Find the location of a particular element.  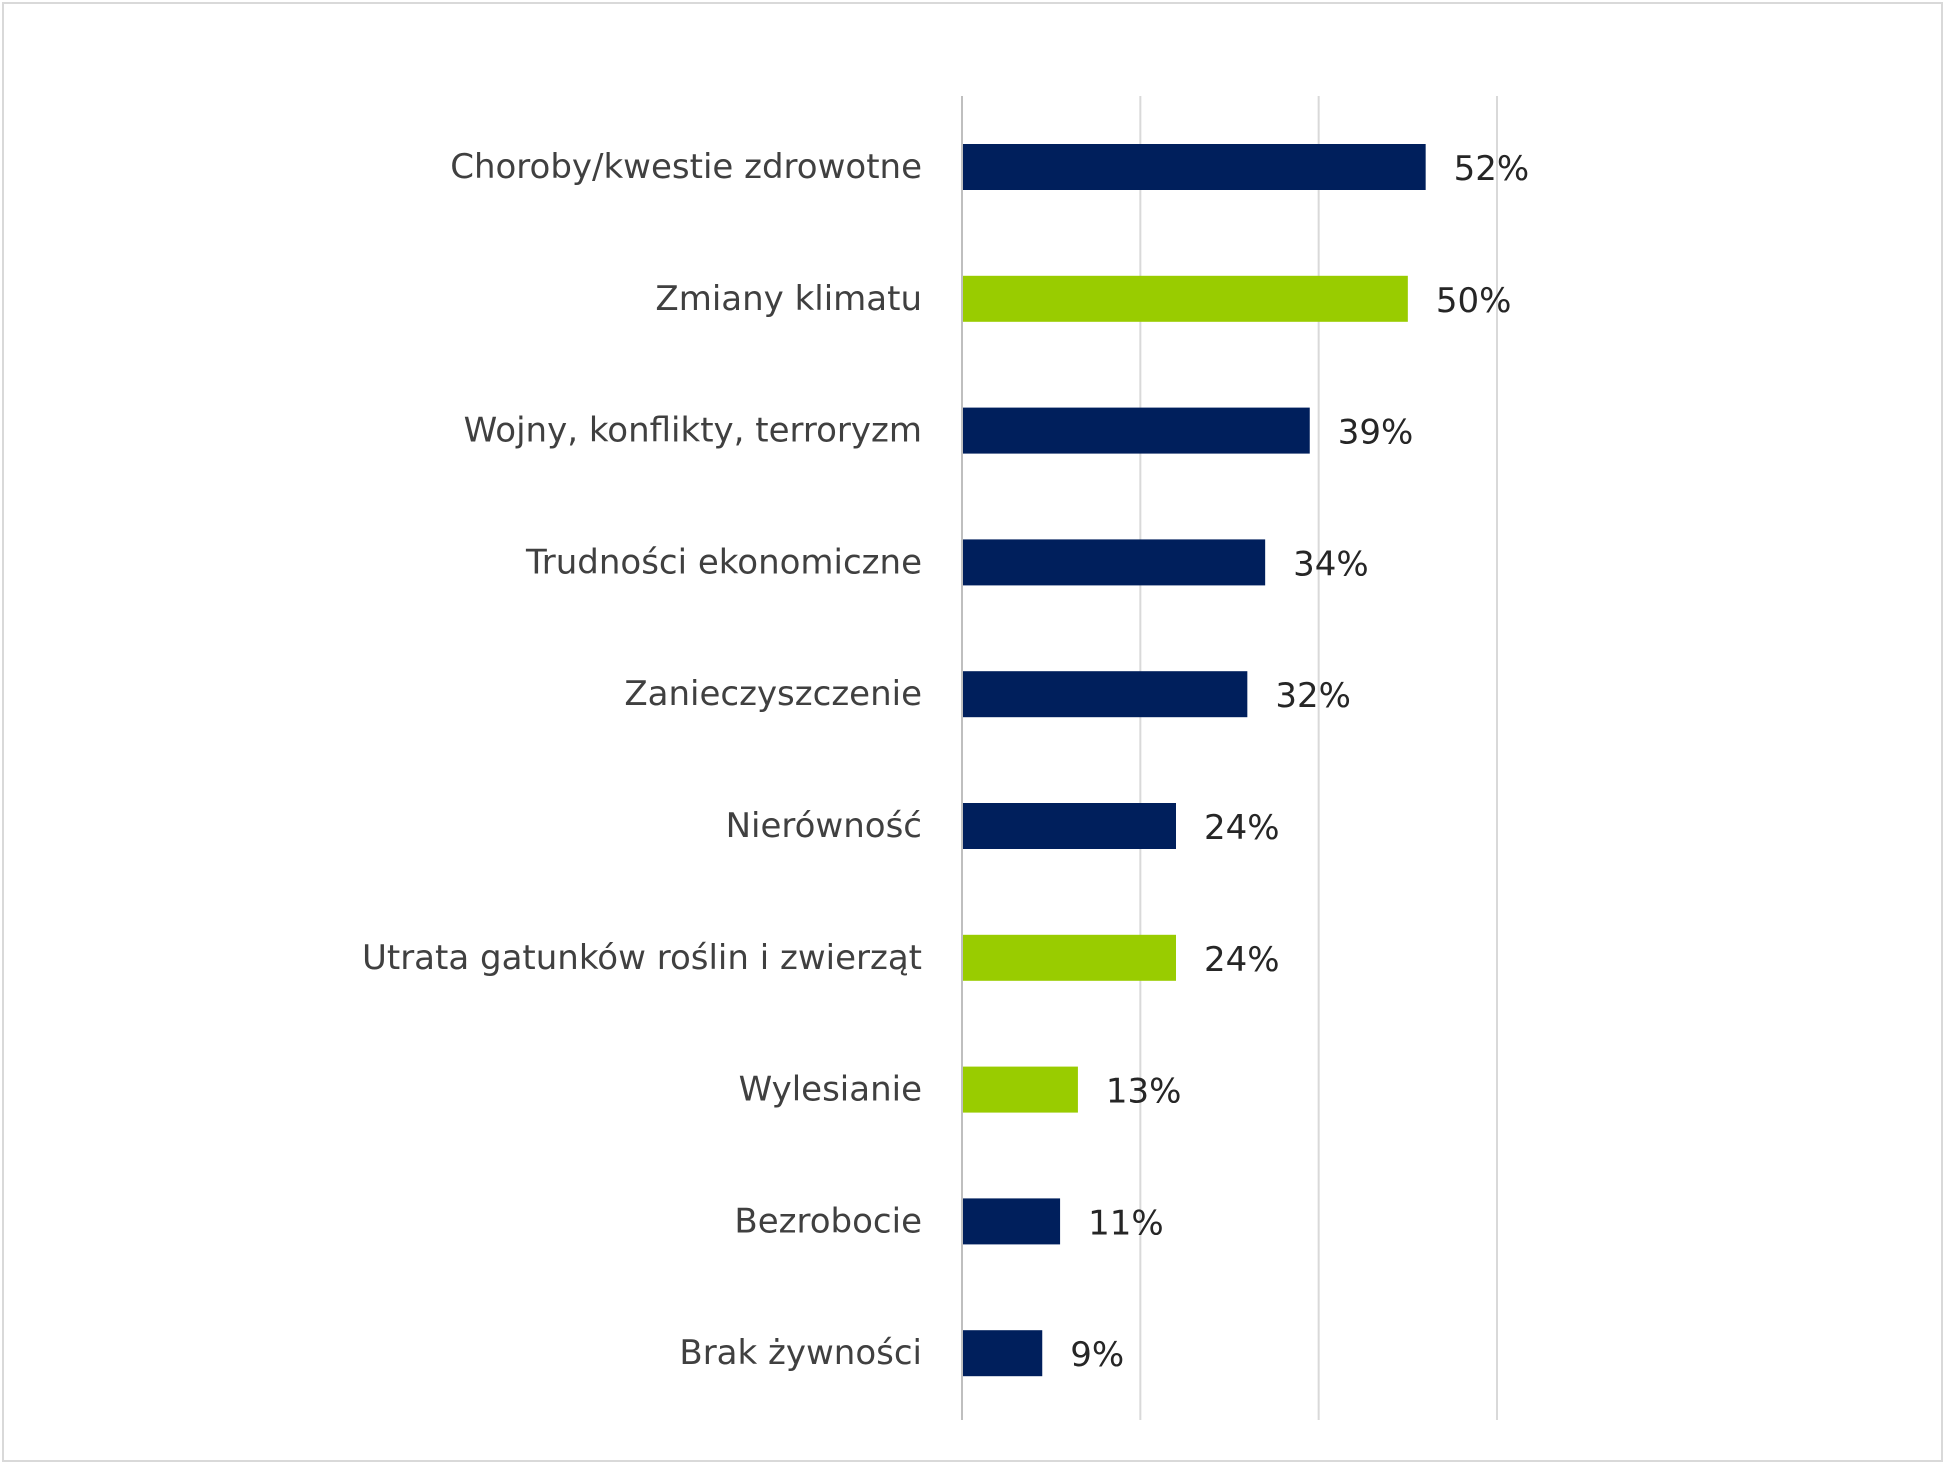

category-label: Brak żywności is located at coordinates (800, 1353).